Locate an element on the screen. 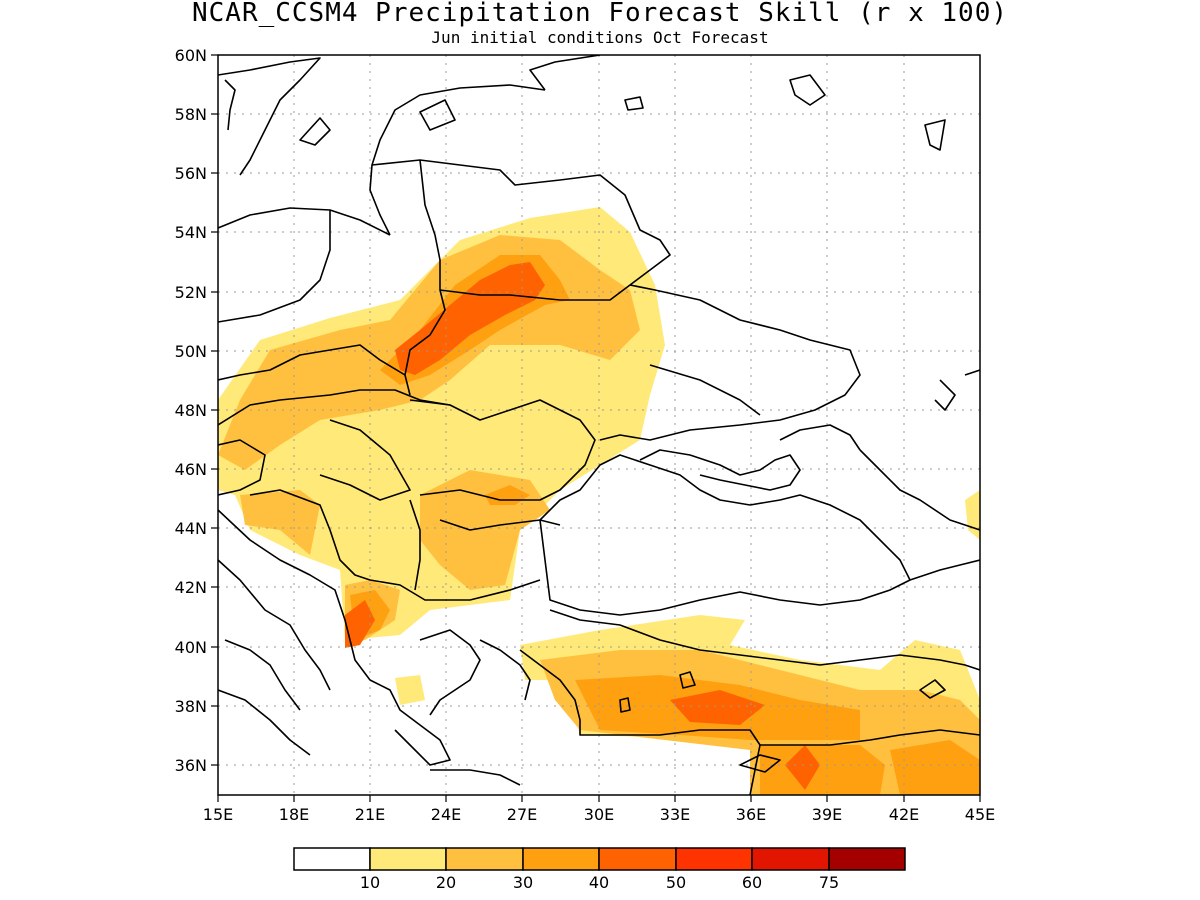 The height and width of the screenshot is (900, 1200). lon-tick-label: 45E is located at coordinates (980, 814).